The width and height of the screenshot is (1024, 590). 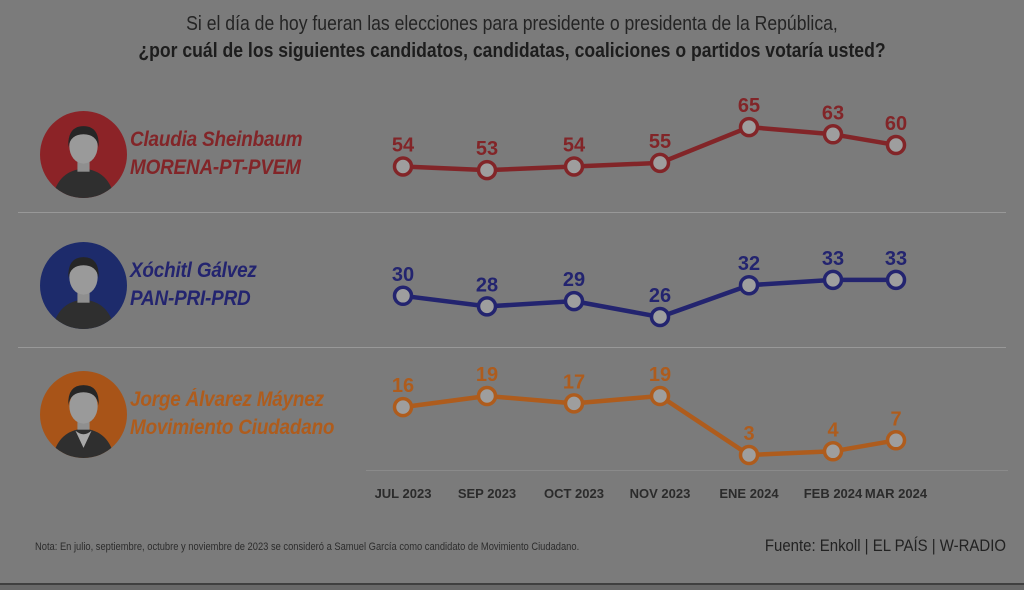 What do you see at coordinates (216, 154) in the screenshot?
I see `candidate-label: Claudia Sheinbaum MORENA-PT-PVEM` at bounding box center [216, 154].